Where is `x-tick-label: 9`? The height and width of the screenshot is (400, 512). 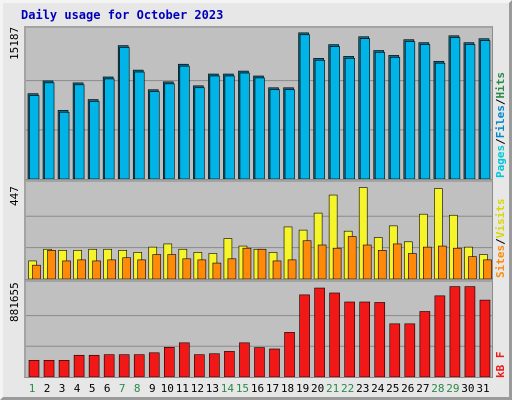
x-tick-label: 9 is located at coordinates (152, 388).